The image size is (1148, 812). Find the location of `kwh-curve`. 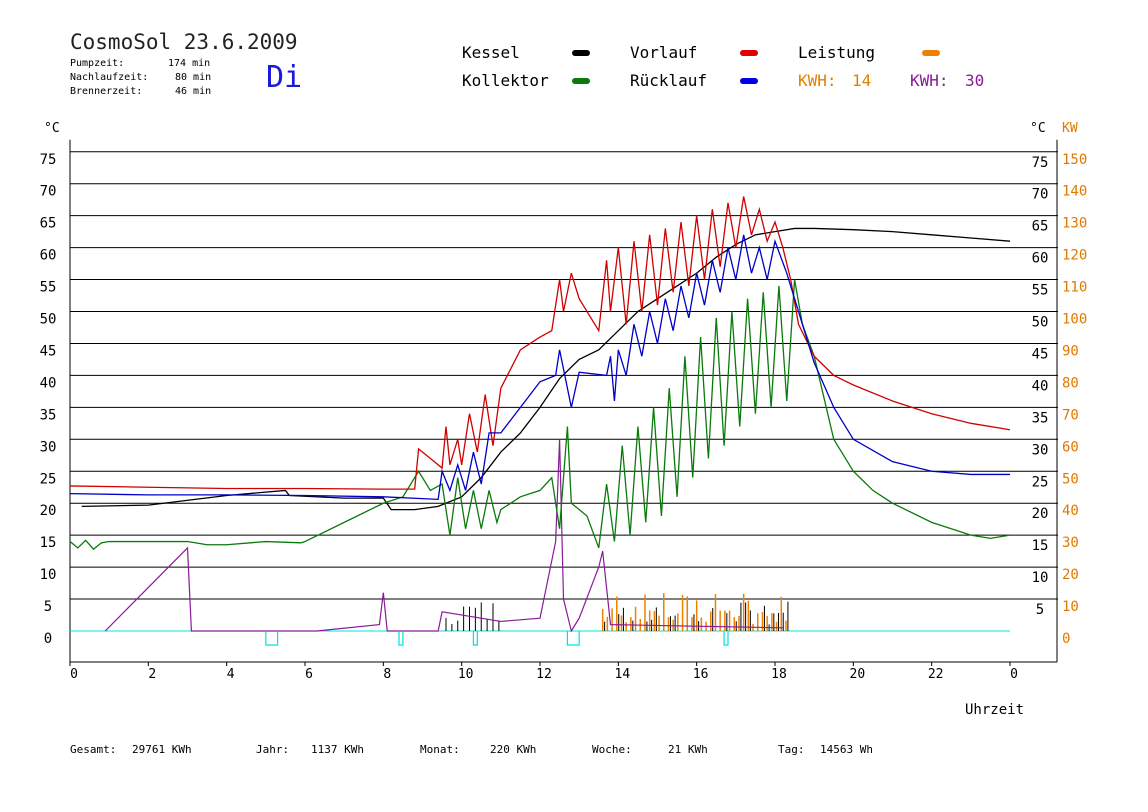

kwh-curve is located at coordinates (443, 536).